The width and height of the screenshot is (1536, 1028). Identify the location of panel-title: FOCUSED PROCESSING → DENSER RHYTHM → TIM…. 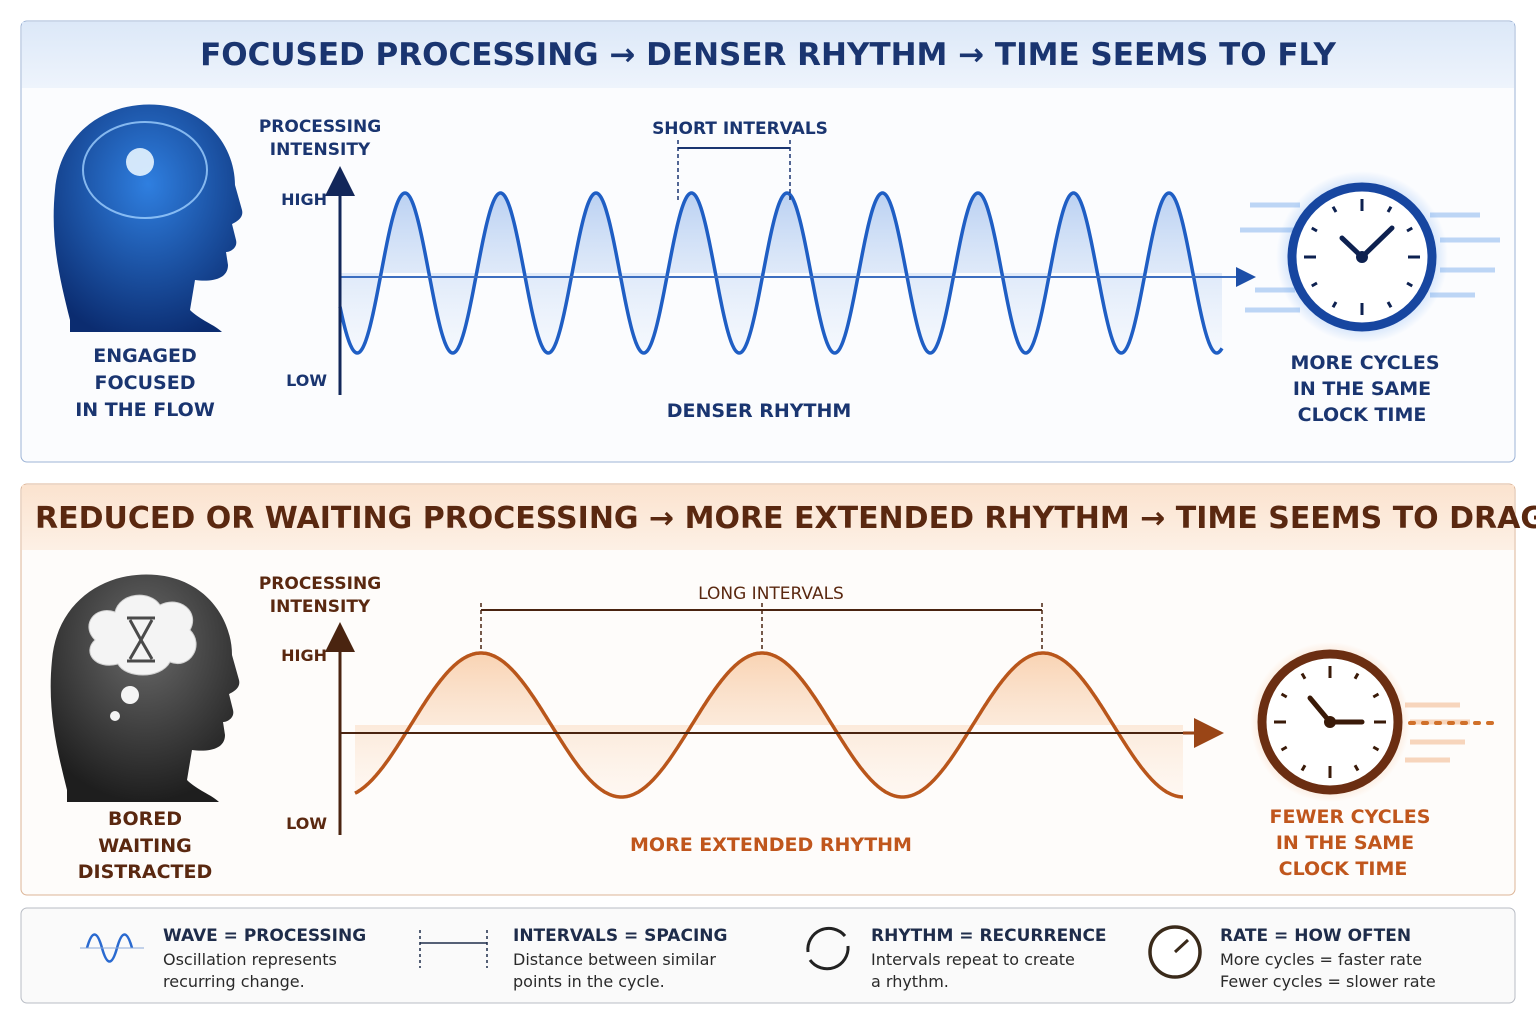
(768, 55).